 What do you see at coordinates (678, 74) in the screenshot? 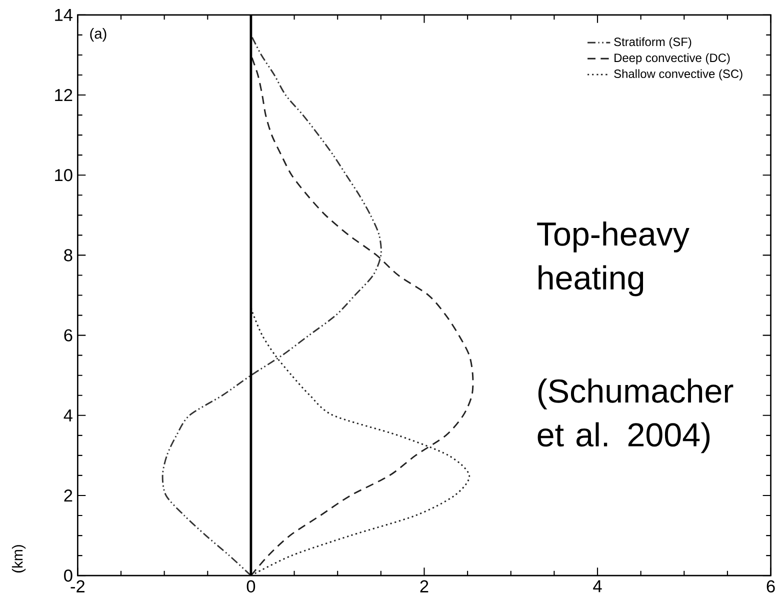
I see `legend-label: Shallow convective (SC)` at bounding box center [678, 74].